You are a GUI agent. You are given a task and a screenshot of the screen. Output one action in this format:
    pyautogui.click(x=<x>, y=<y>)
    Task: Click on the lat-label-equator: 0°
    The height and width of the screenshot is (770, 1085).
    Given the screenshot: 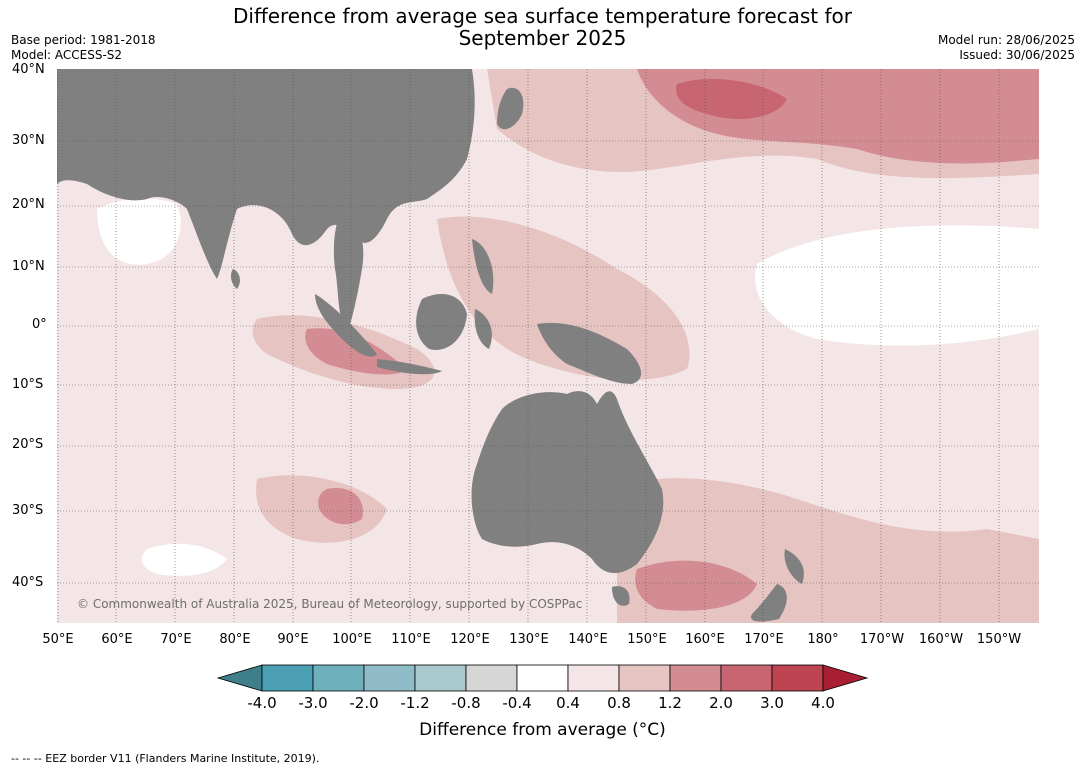 What is the action you would take?
    pyautogui.click(x=39, y=324)
    